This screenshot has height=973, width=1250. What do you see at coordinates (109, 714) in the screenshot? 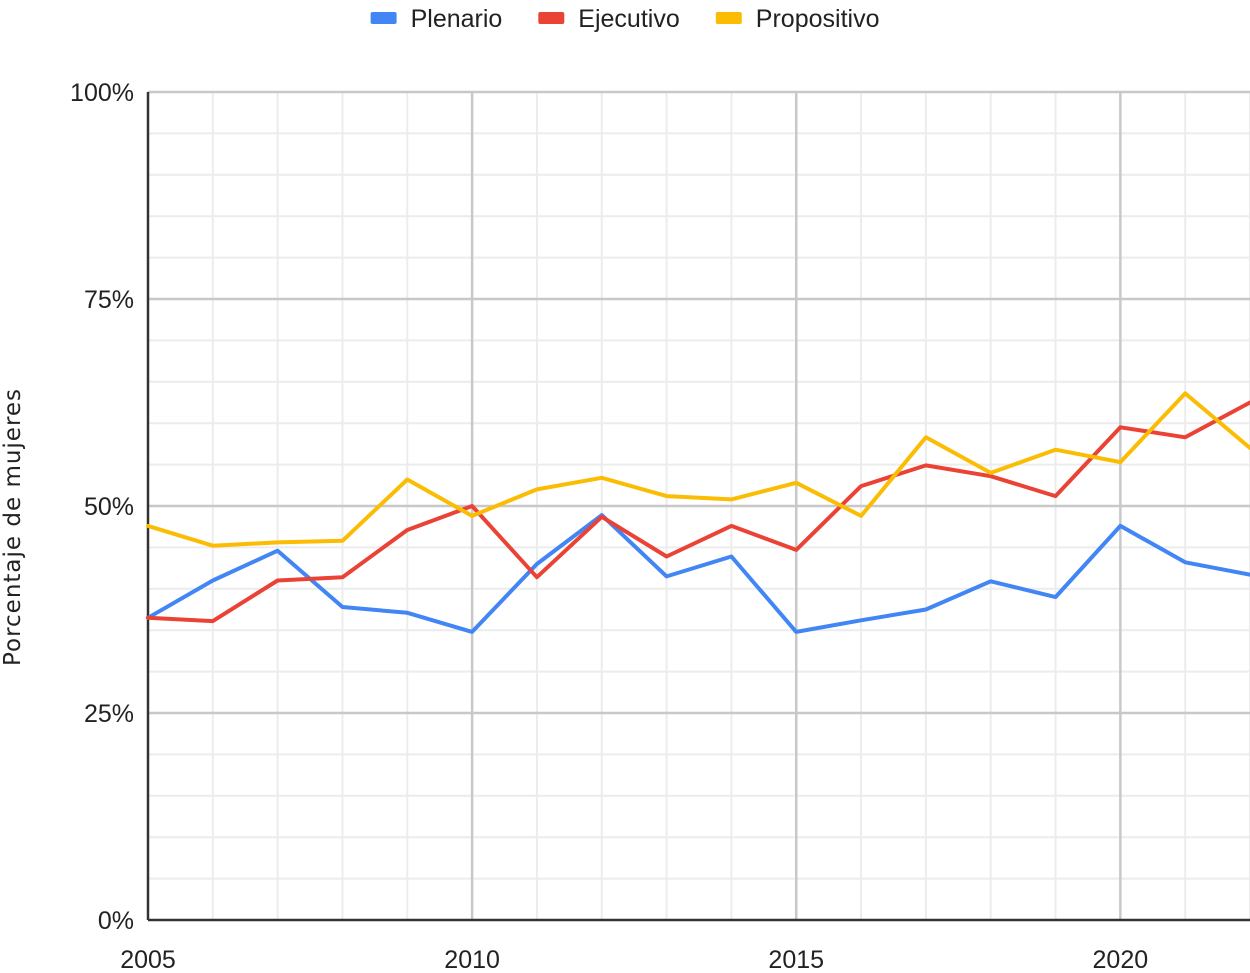
I see `y-tick-label: 25%` at bounding box center [109, 714].